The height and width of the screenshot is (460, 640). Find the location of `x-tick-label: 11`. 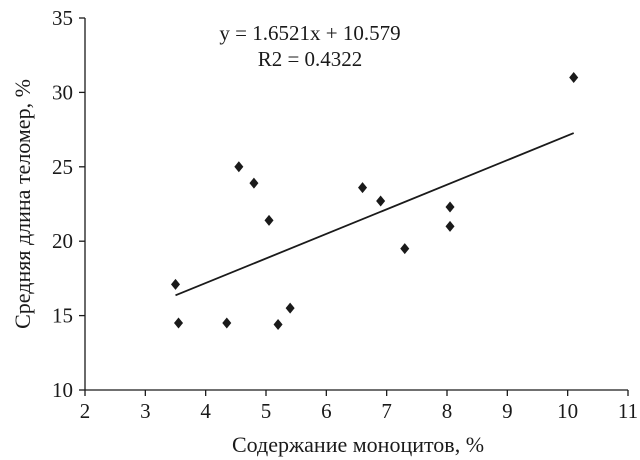

x-tick-label: 11 is located at coordinates (628, 411).